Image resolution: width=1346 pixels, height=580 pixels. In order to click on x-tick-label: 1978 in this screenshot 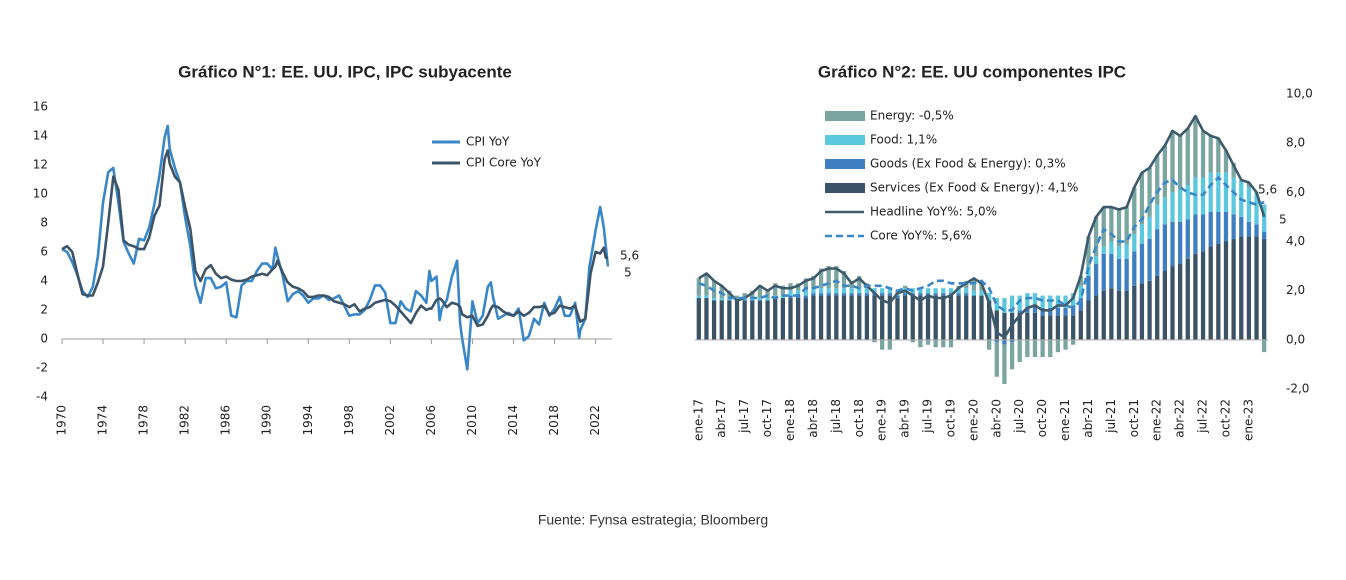, I will do `click(144, 420)`.